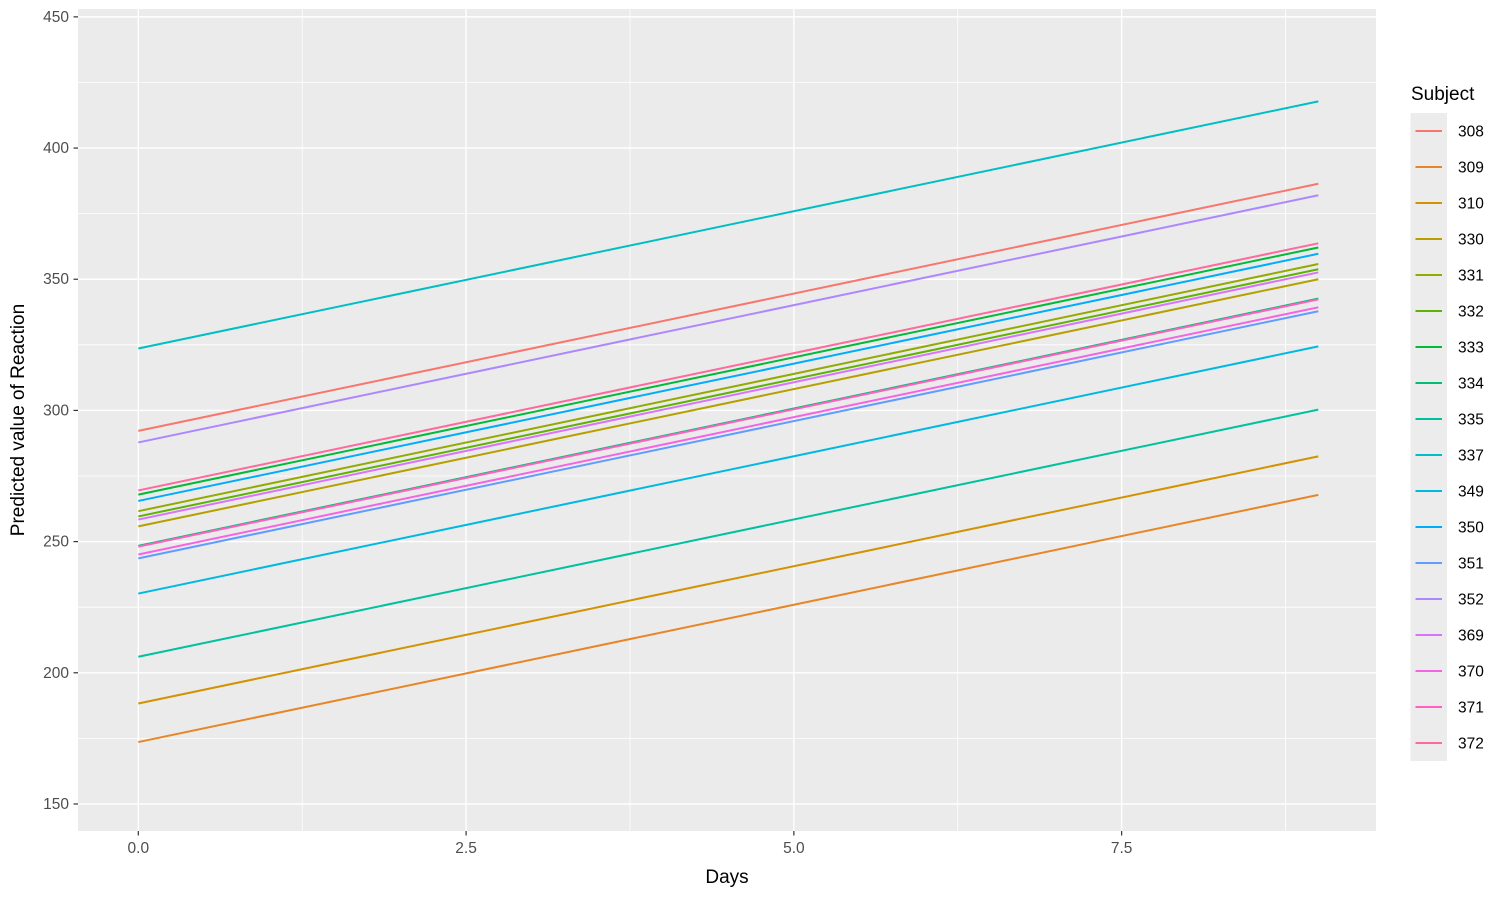 The width and height of the screenshot is (1512, 905). Describe the element at coordinates (1471, 132) in the screenshot. I see `legend-item-label-308: 308` at that location.